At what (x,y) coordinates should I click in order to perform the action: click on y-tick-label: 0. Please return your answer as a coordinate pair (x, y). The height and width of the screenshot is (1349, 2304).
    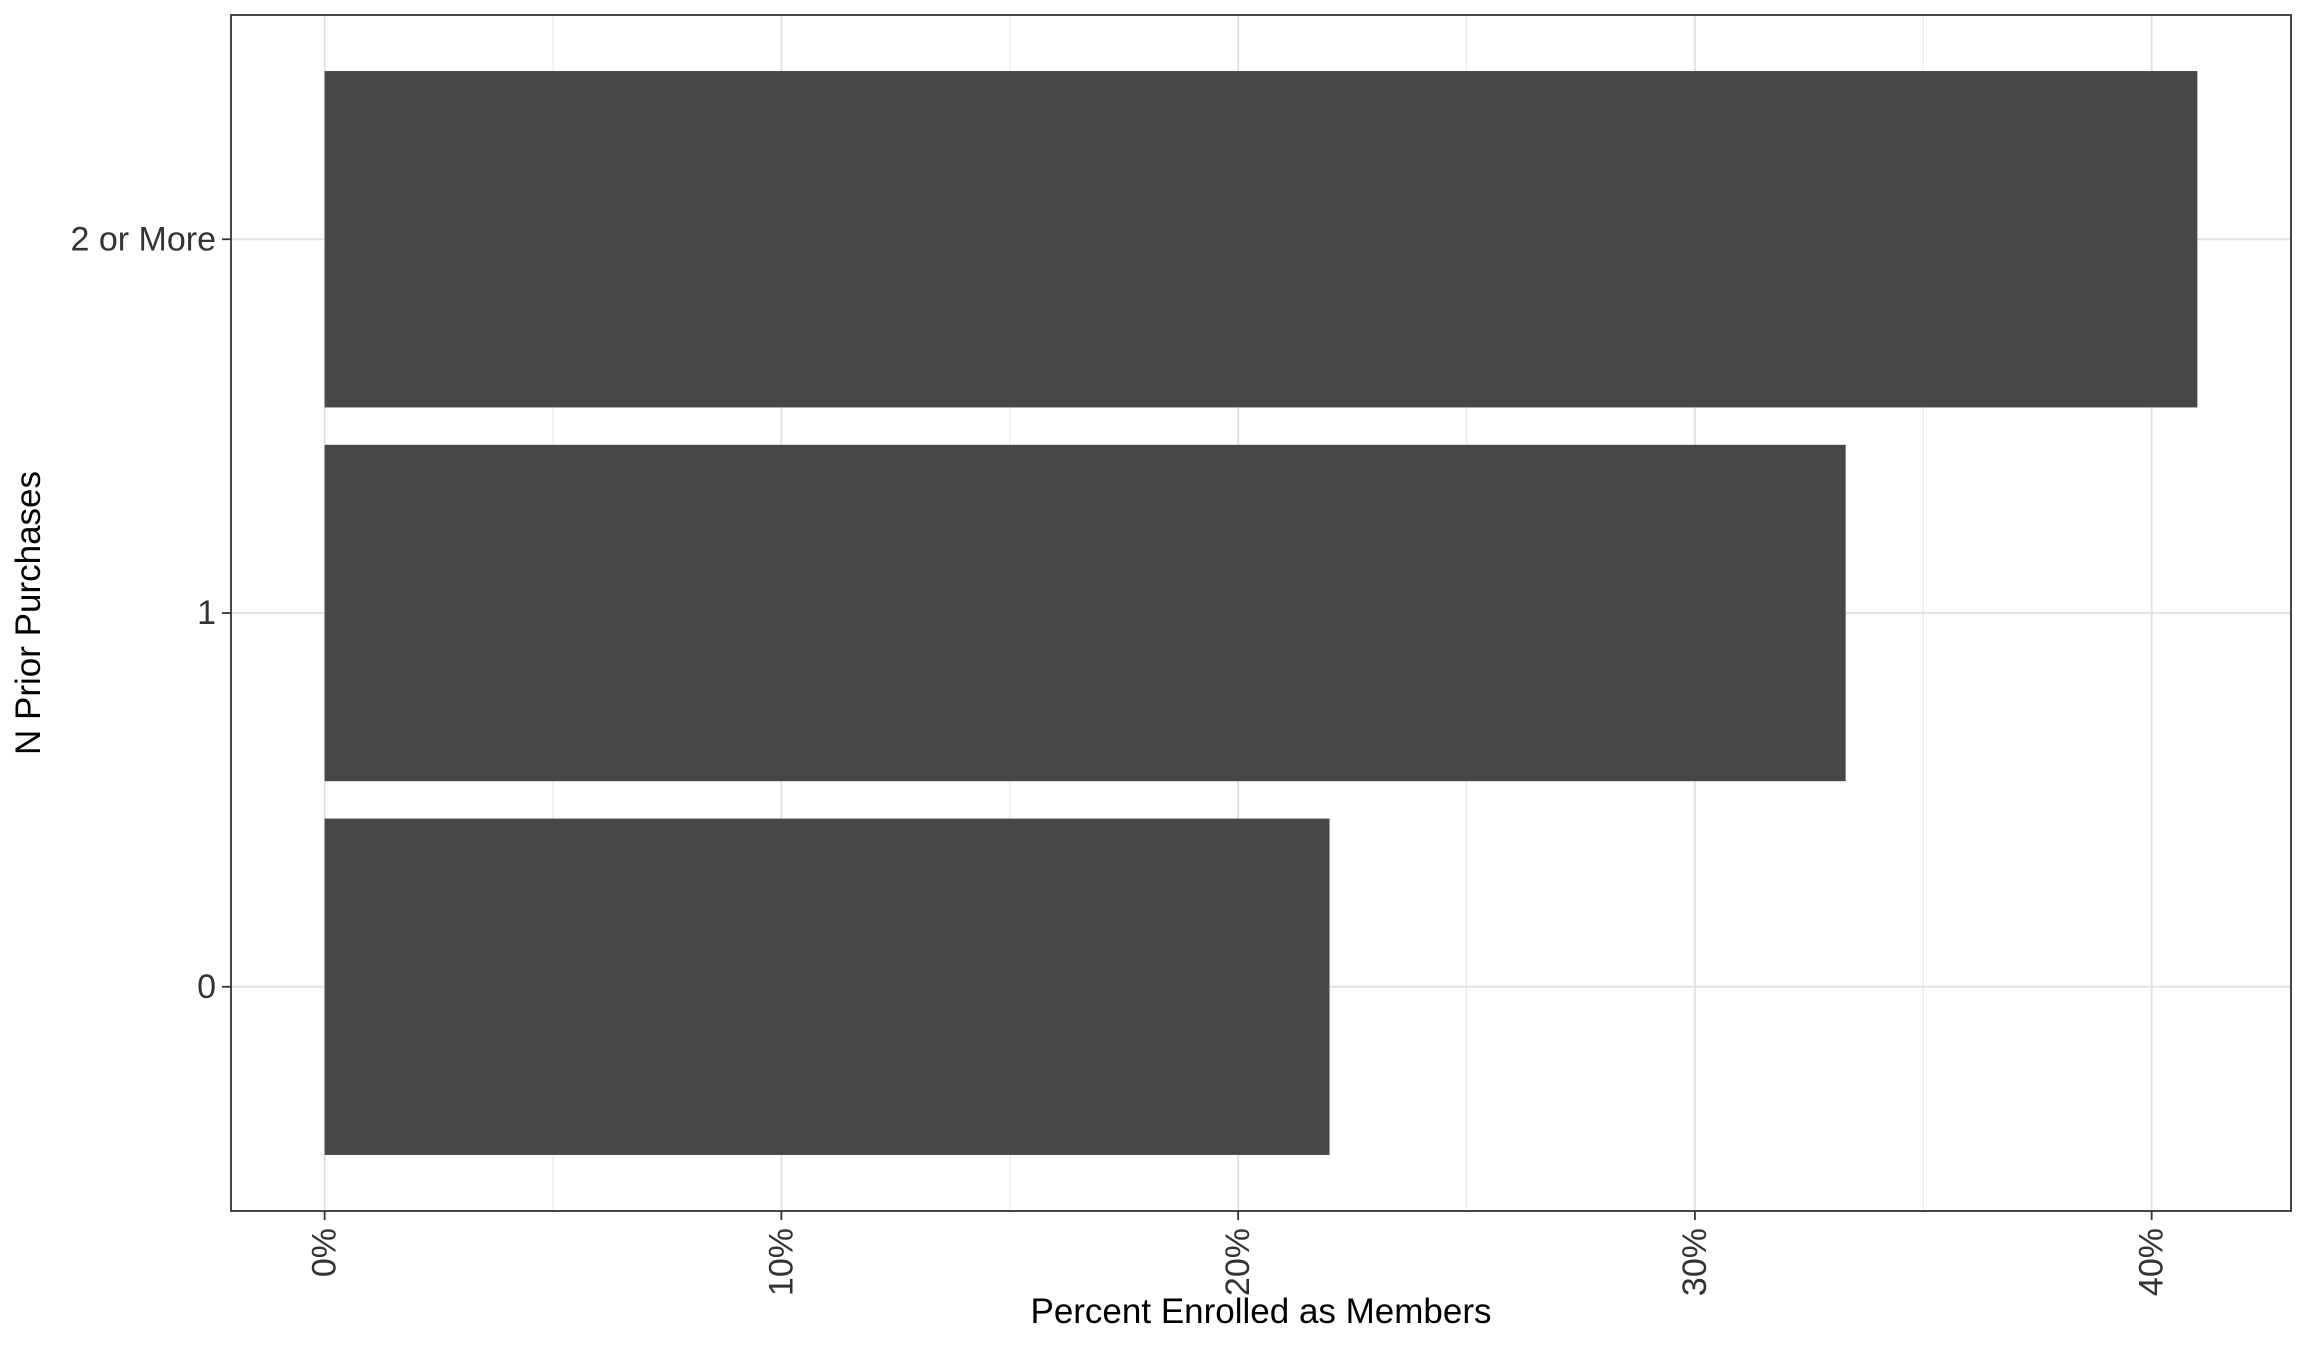
    Looking at the image, I should click on (206, 987).